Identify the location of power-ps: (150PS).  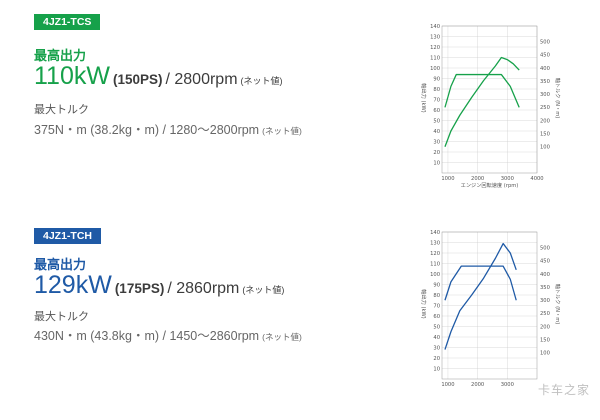
(137, 79).